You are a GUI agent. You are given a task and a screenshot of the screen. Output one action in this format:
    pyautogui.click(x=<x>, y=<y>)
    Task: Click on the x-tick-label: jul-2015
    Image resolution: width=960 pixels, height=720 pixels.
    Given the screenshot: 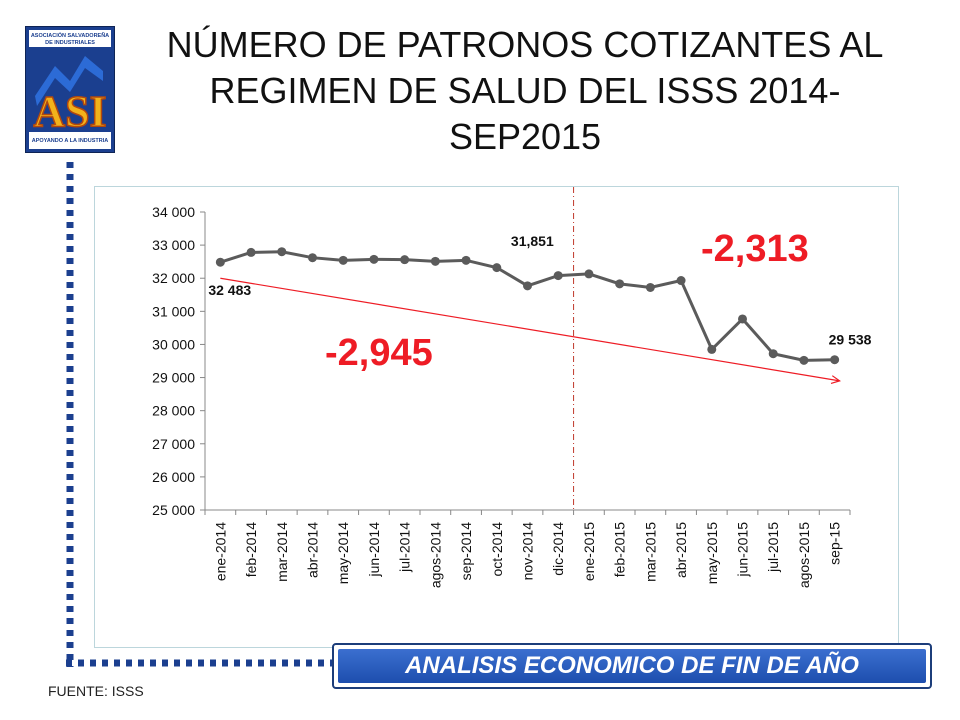 What is the action you would take?
    pyautogui.click(x=773, y=547)
    